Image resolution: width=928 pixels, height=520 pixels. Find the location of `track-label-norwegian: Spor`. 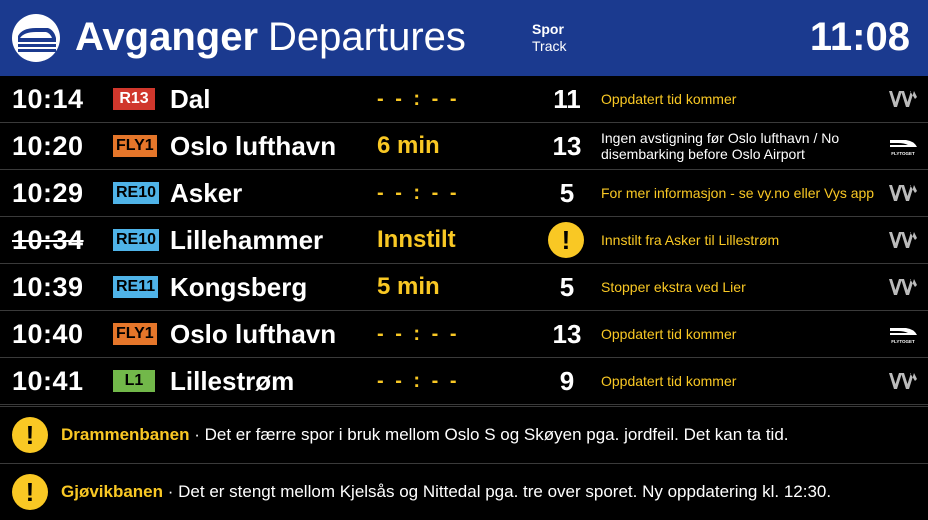

track-label-norwegian: Spor is located at coordinates (548, 29).